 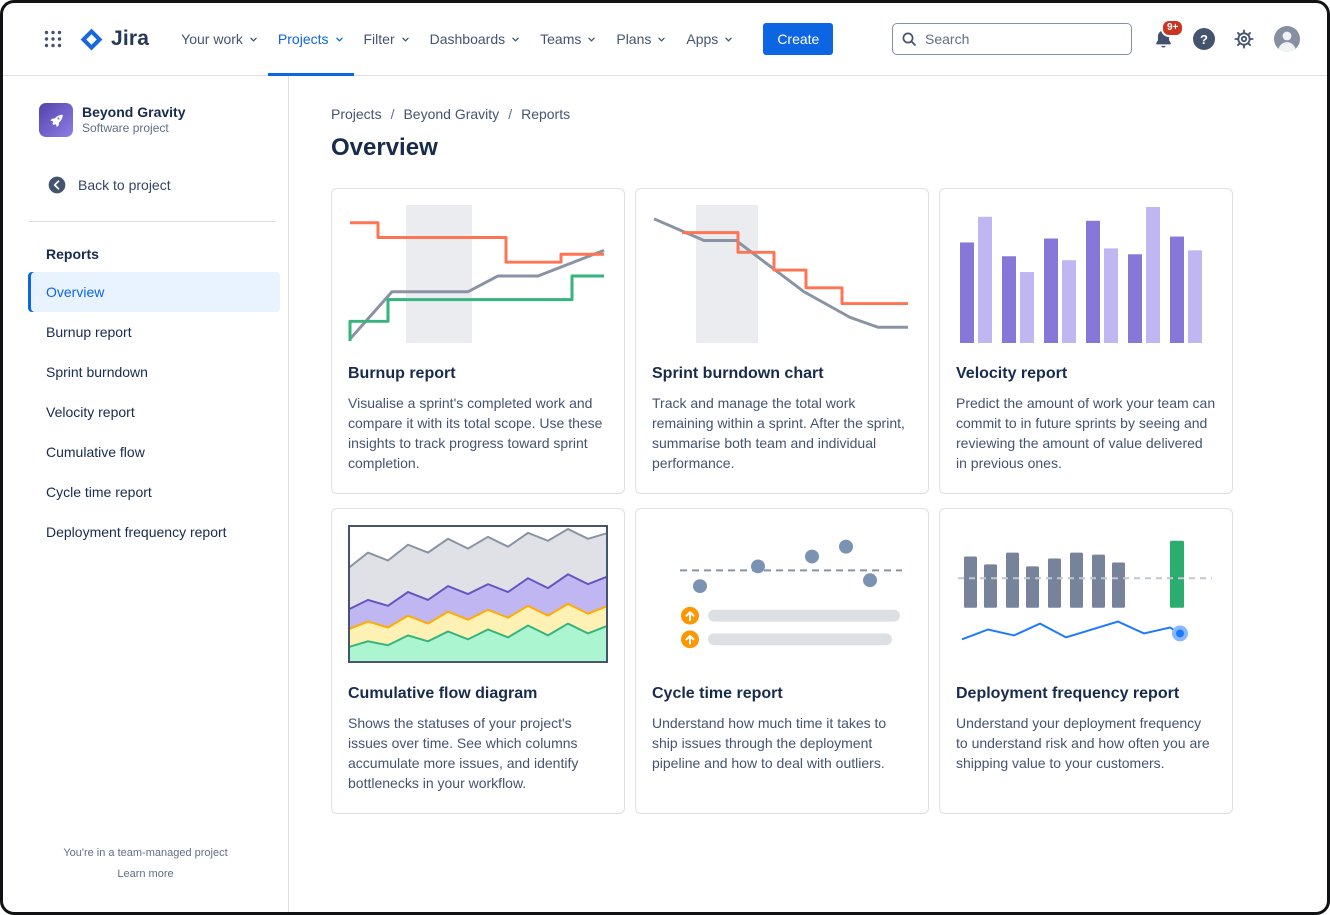 What do you see at coordinates (72, 254) in the screenshot?
I see `reports-section-title: Reports` at bounding box center [72, 254].